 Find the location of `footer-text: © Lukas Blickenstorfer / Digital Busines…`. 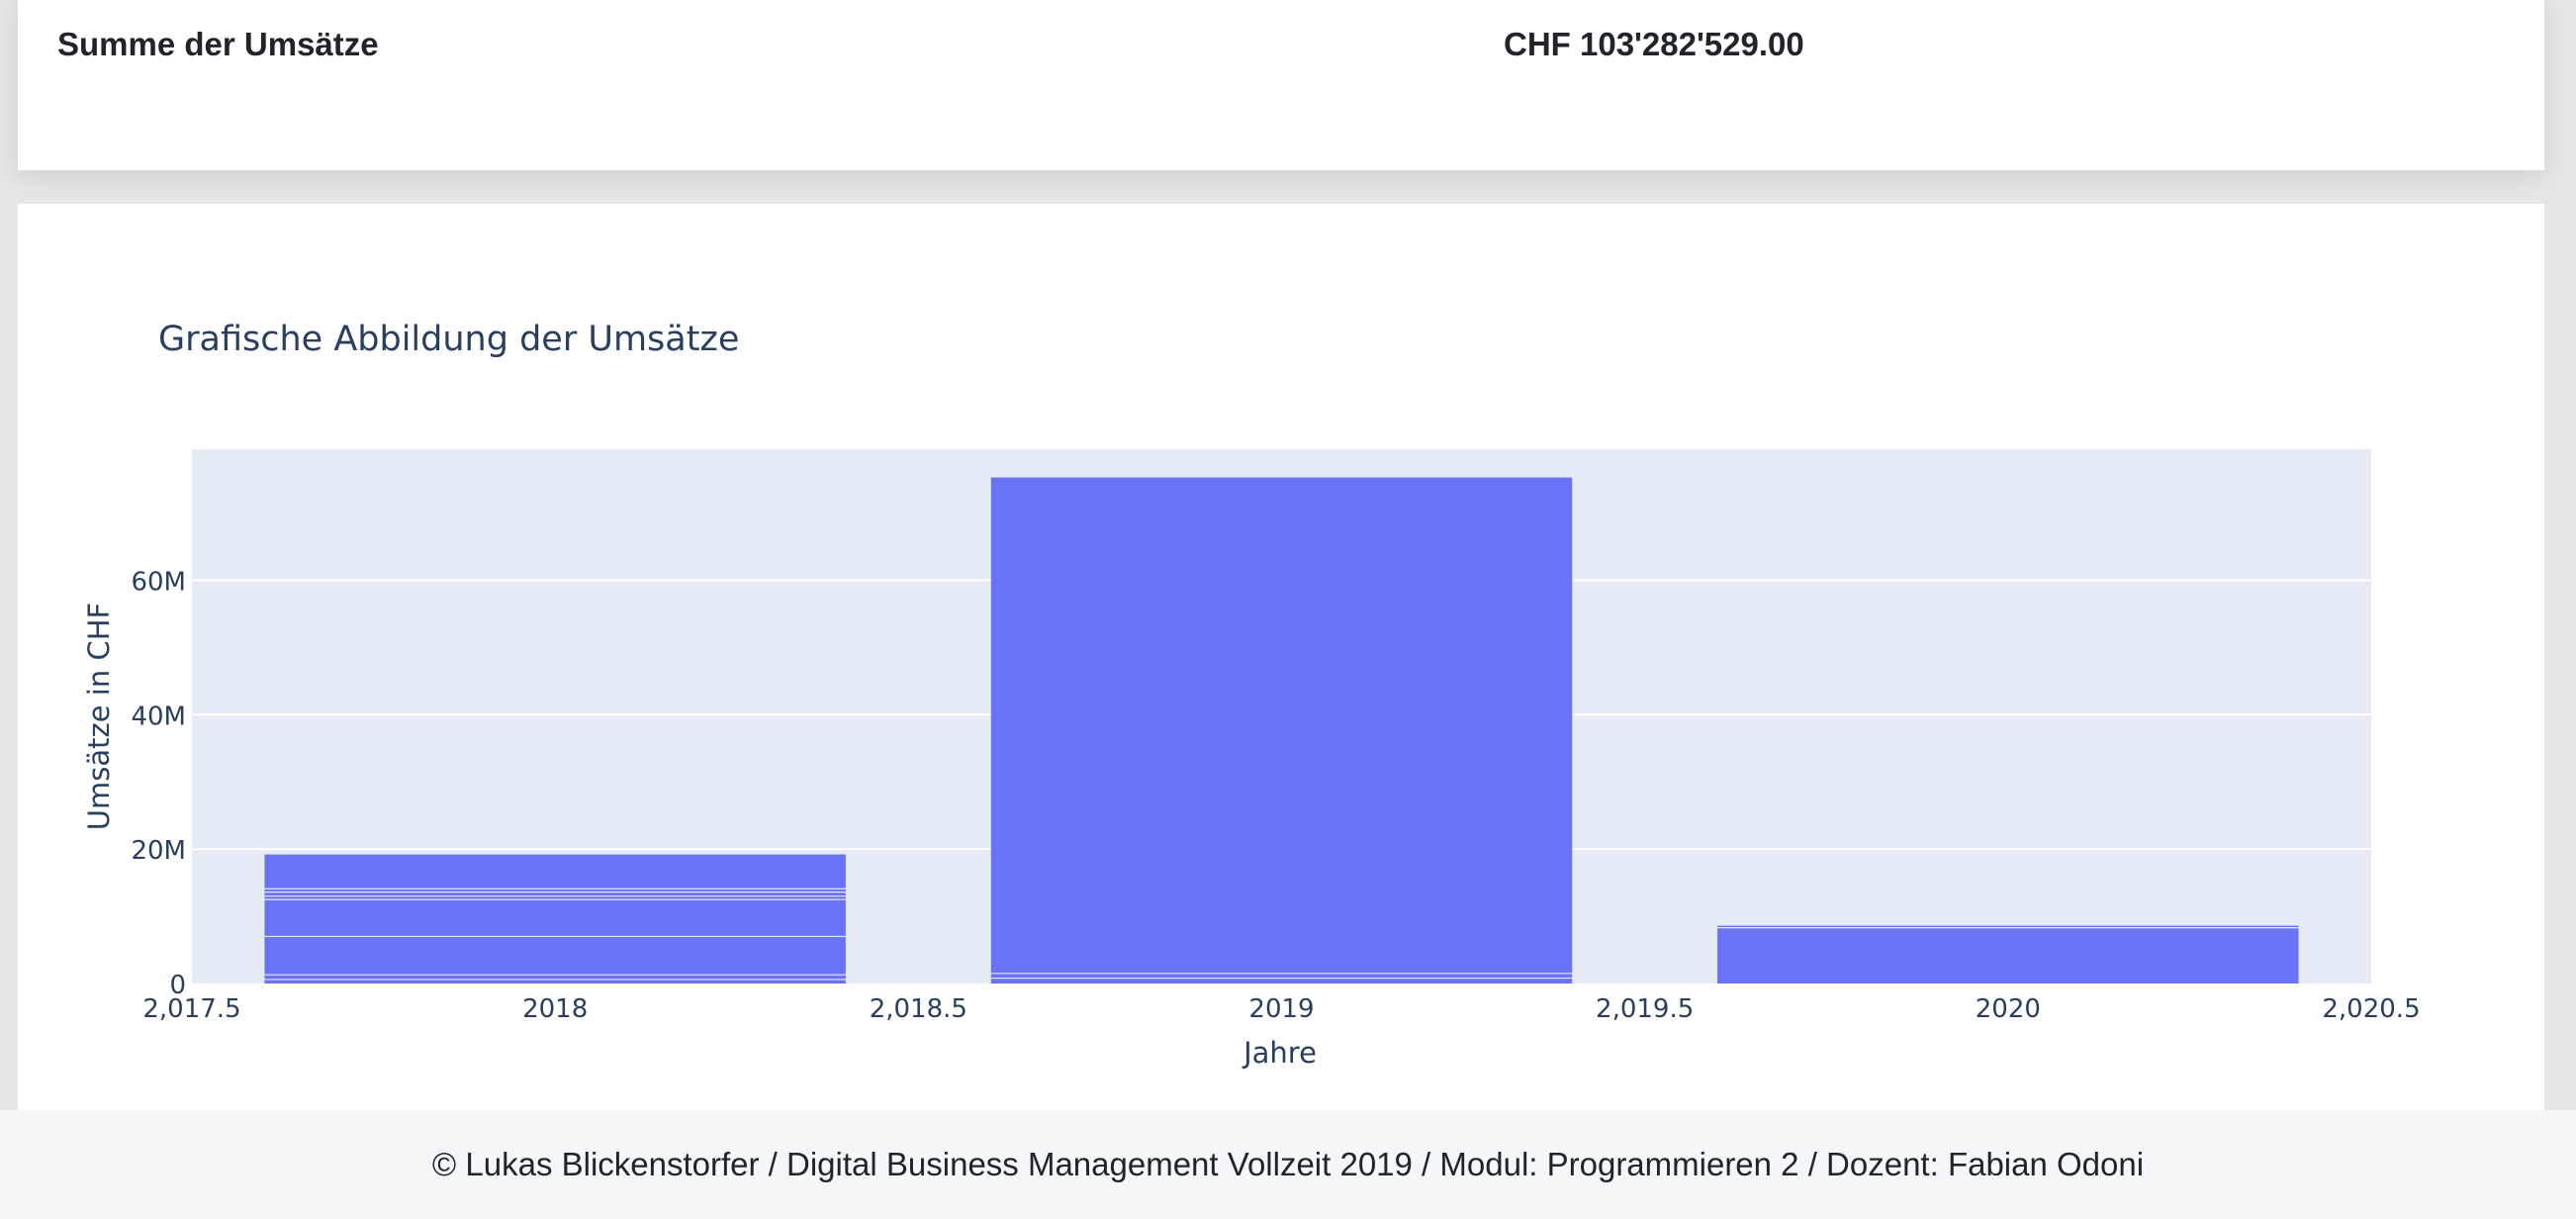

footer-text: © Lukas Blickenstorfer / Digital Busines… is located at coordinates (1288, 1164).